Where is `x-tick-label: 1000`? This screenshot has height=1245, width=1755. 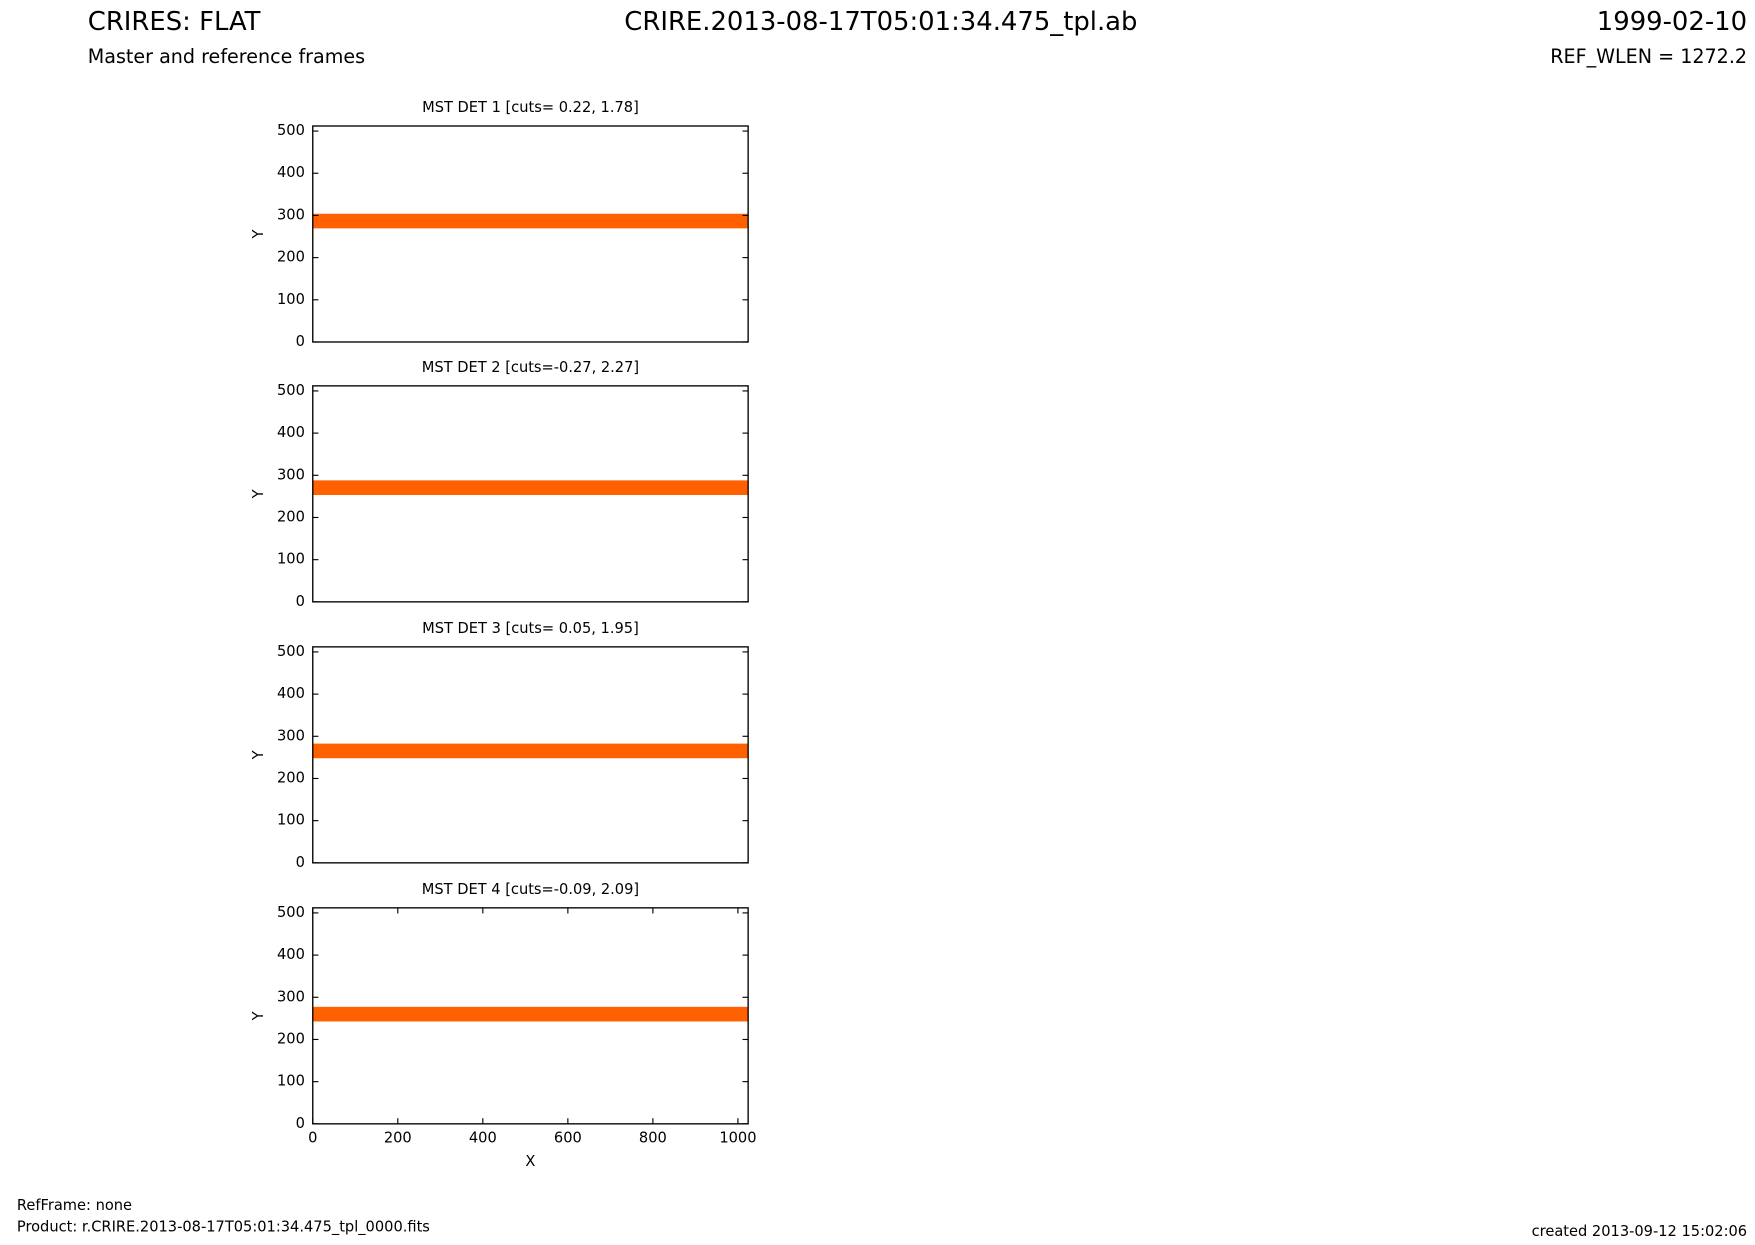 x-tick-label: 1000 is located at coordinates (737, 1137).